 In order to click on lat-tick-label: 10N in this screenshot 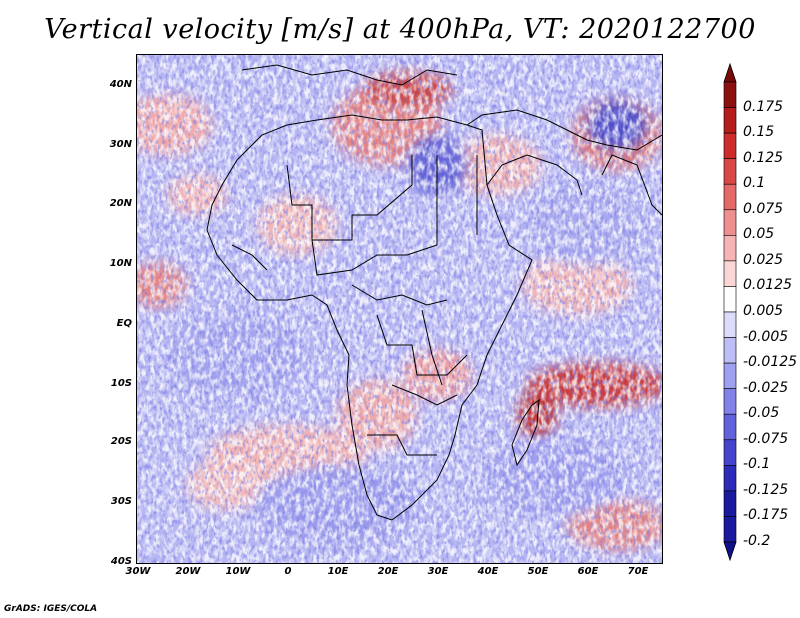, I will do `click(120, 263)`.